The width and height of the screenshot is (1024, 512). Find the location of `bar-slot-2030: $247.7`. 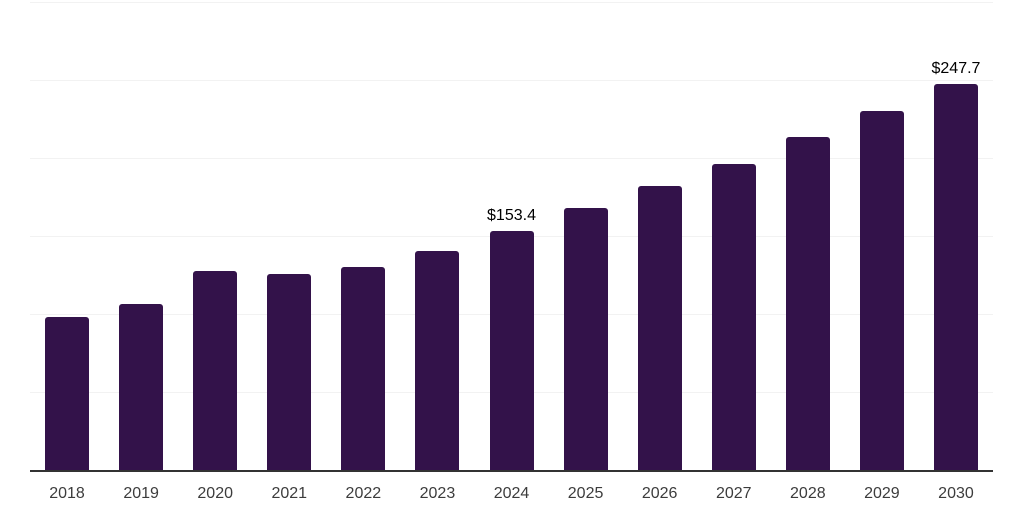

bar-slot-2030: $247.7 is located at coordinates (956, 236).